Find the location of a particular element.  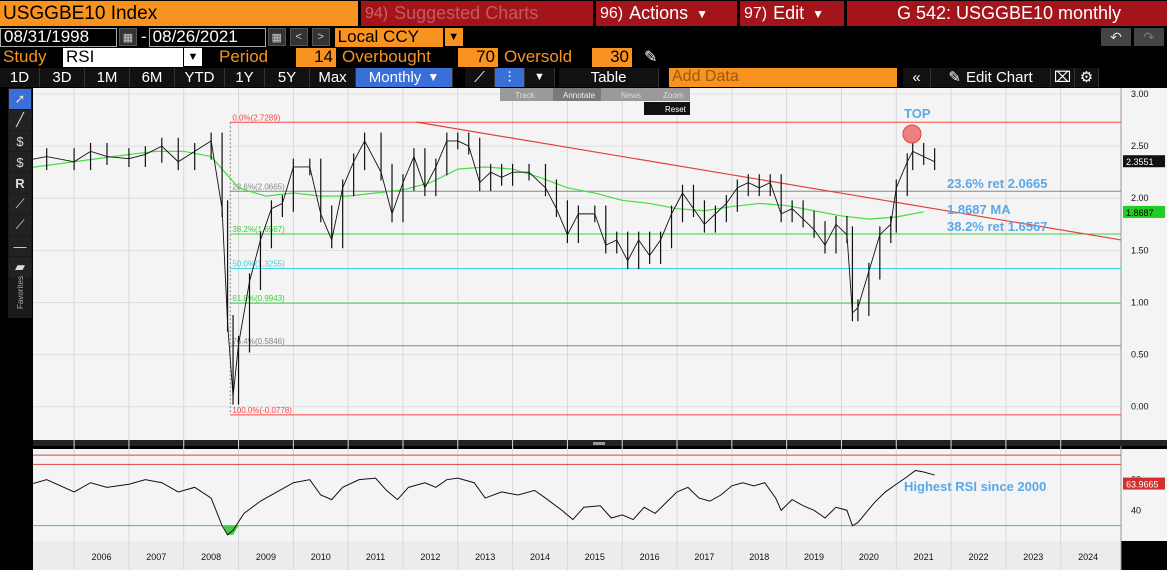

horizontal-line-icon: — is located at coordinates (20, 246).